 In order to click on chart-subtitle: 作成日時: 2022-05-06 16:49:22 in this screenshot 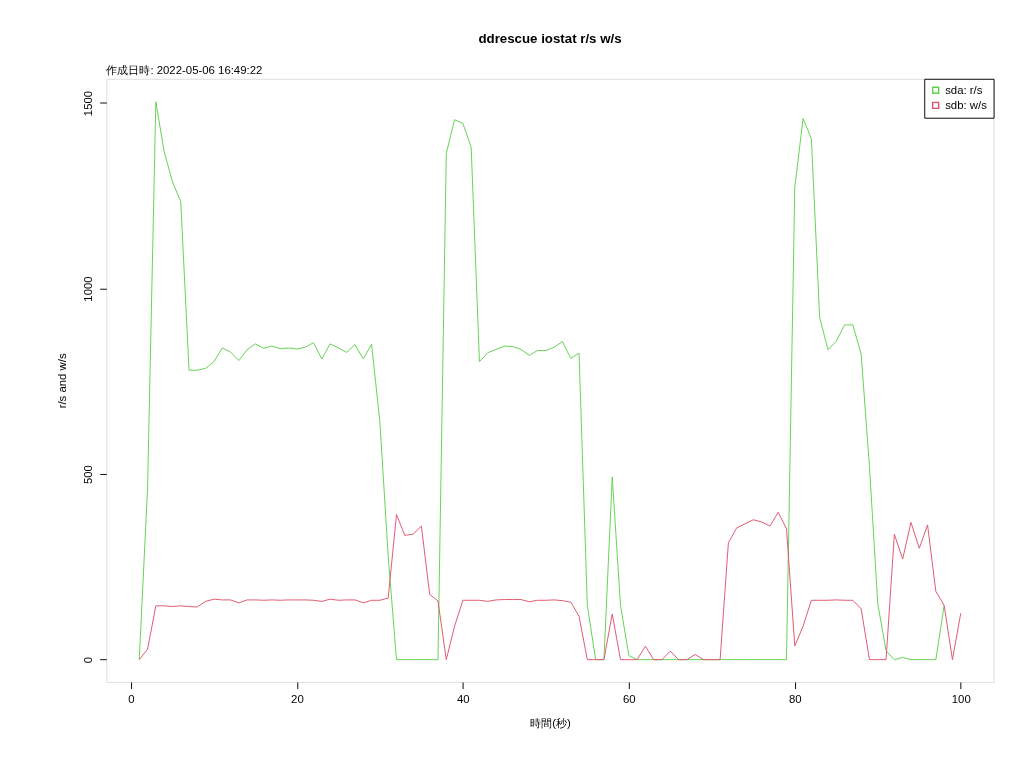, I will do `click(184, 70)`.